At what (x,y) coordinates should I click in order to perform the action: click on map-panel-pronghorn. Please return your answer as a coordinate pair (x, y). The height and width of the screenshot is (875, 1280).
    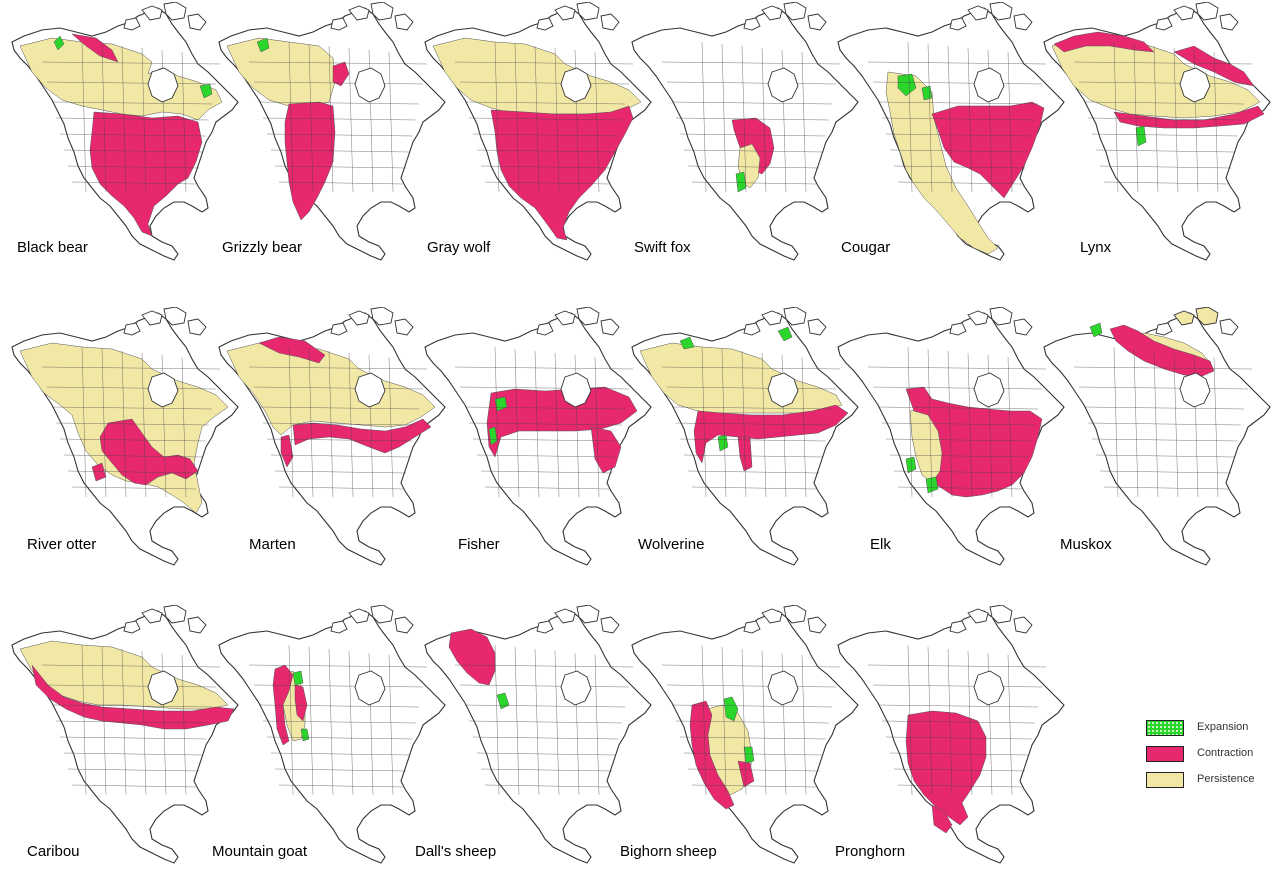
    Looking at the image, I should click on (948, 737).